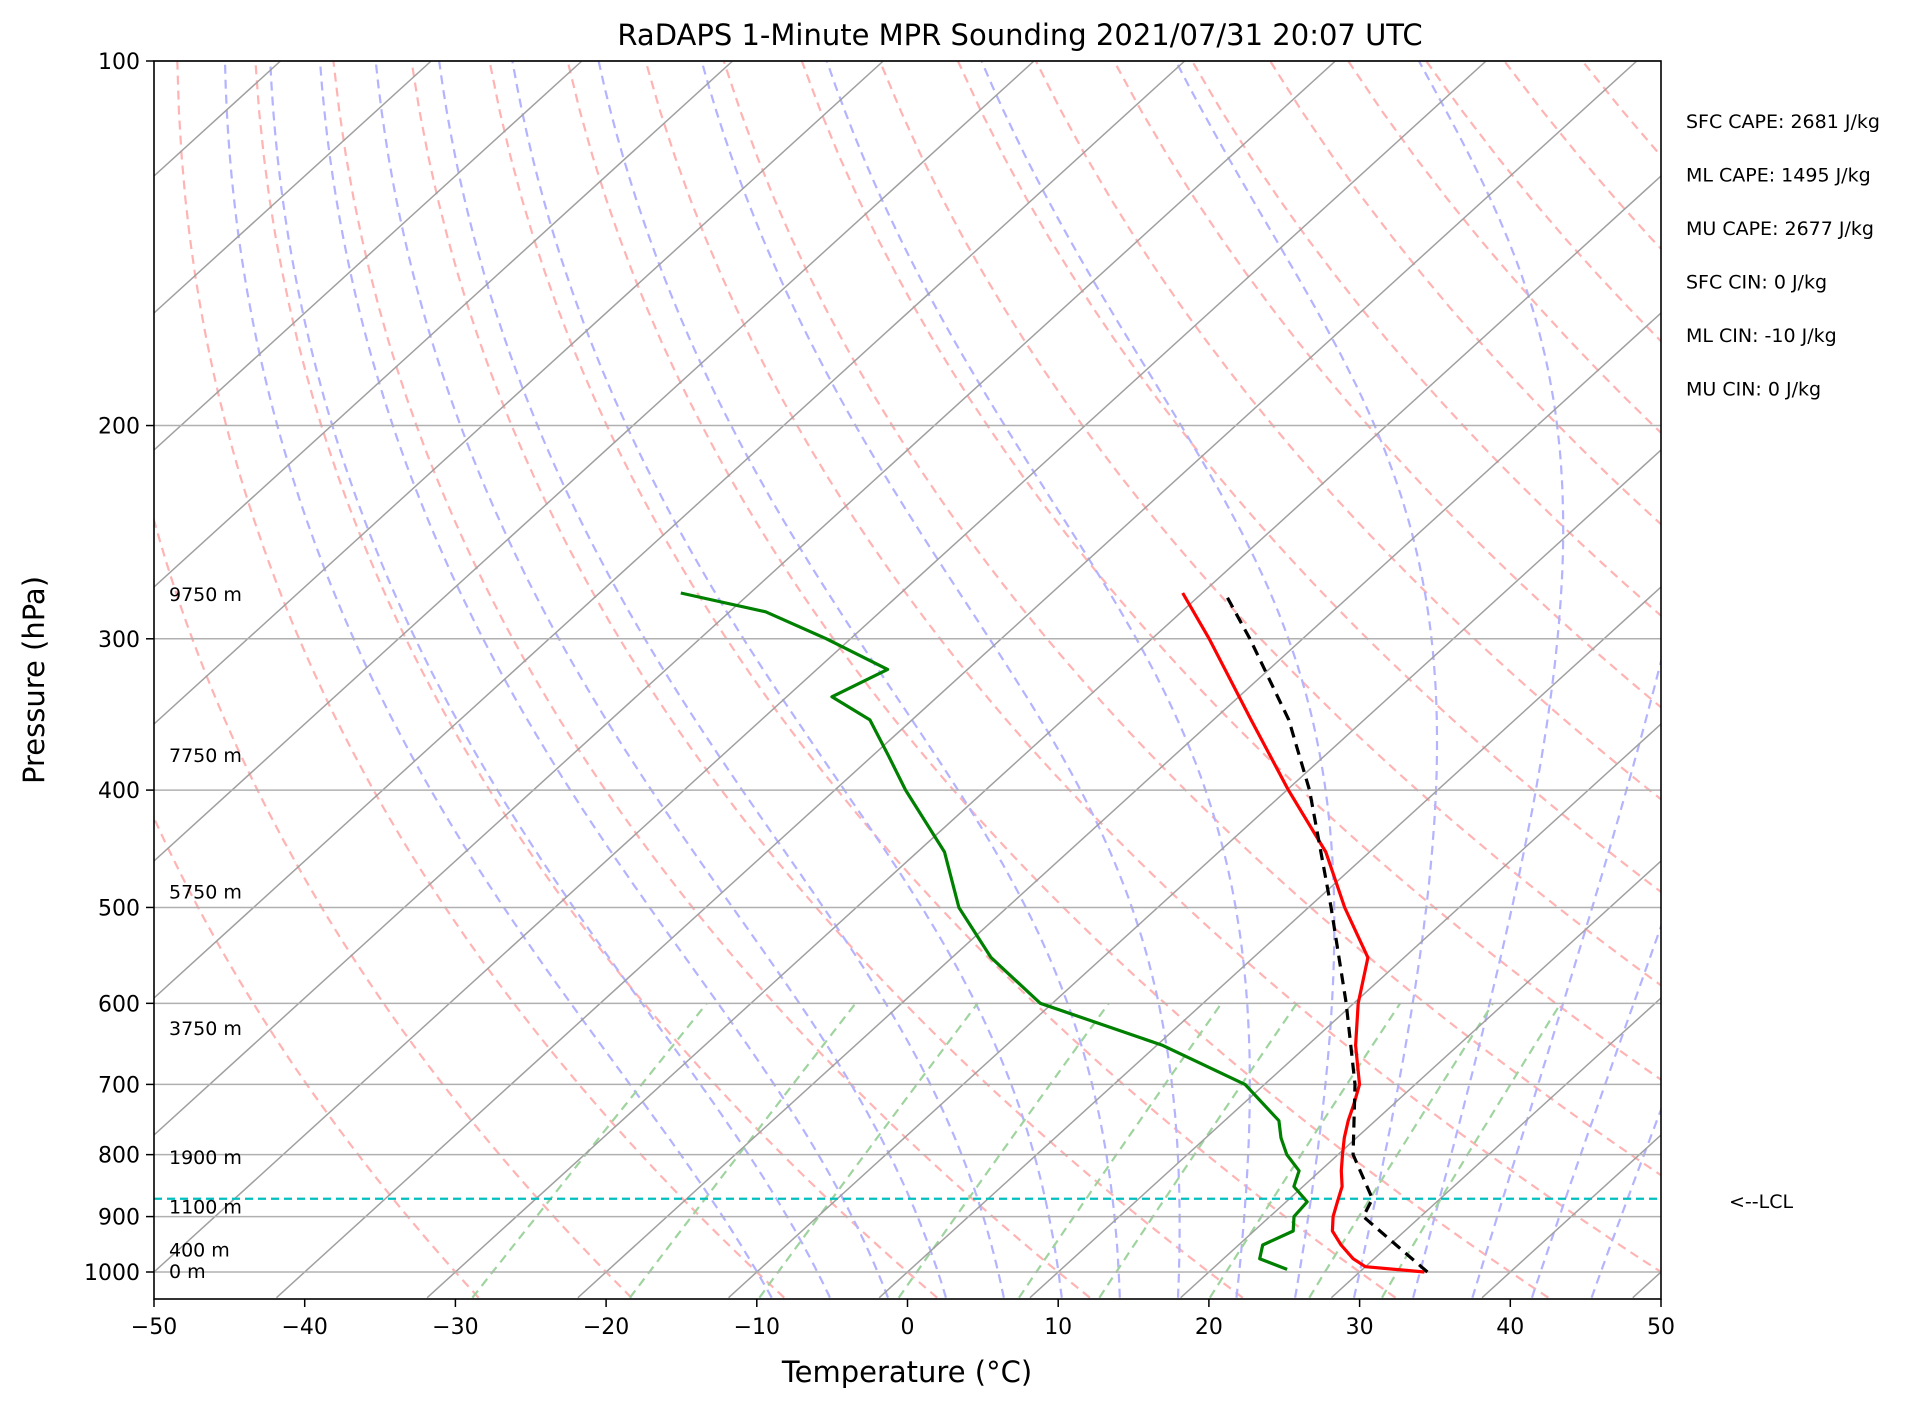  What do you see at coordinates (205, 1029) in the screenshot?
I see `height-label: 3750 m` at bounding box center [205, 1029].